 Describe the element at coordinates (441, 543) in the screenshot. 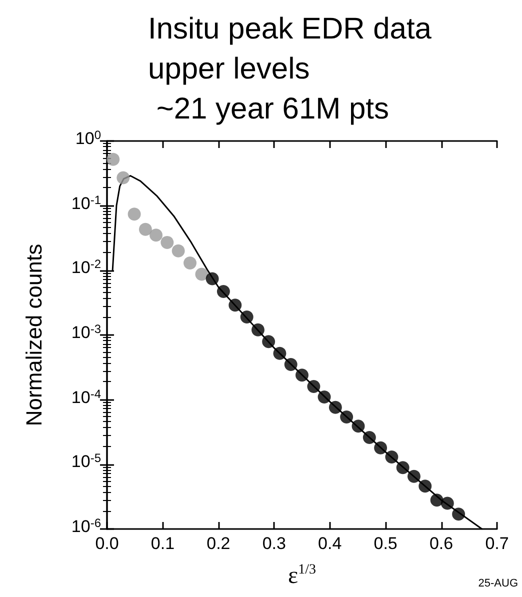

I see `x-tick-label: 0.6` at that location.